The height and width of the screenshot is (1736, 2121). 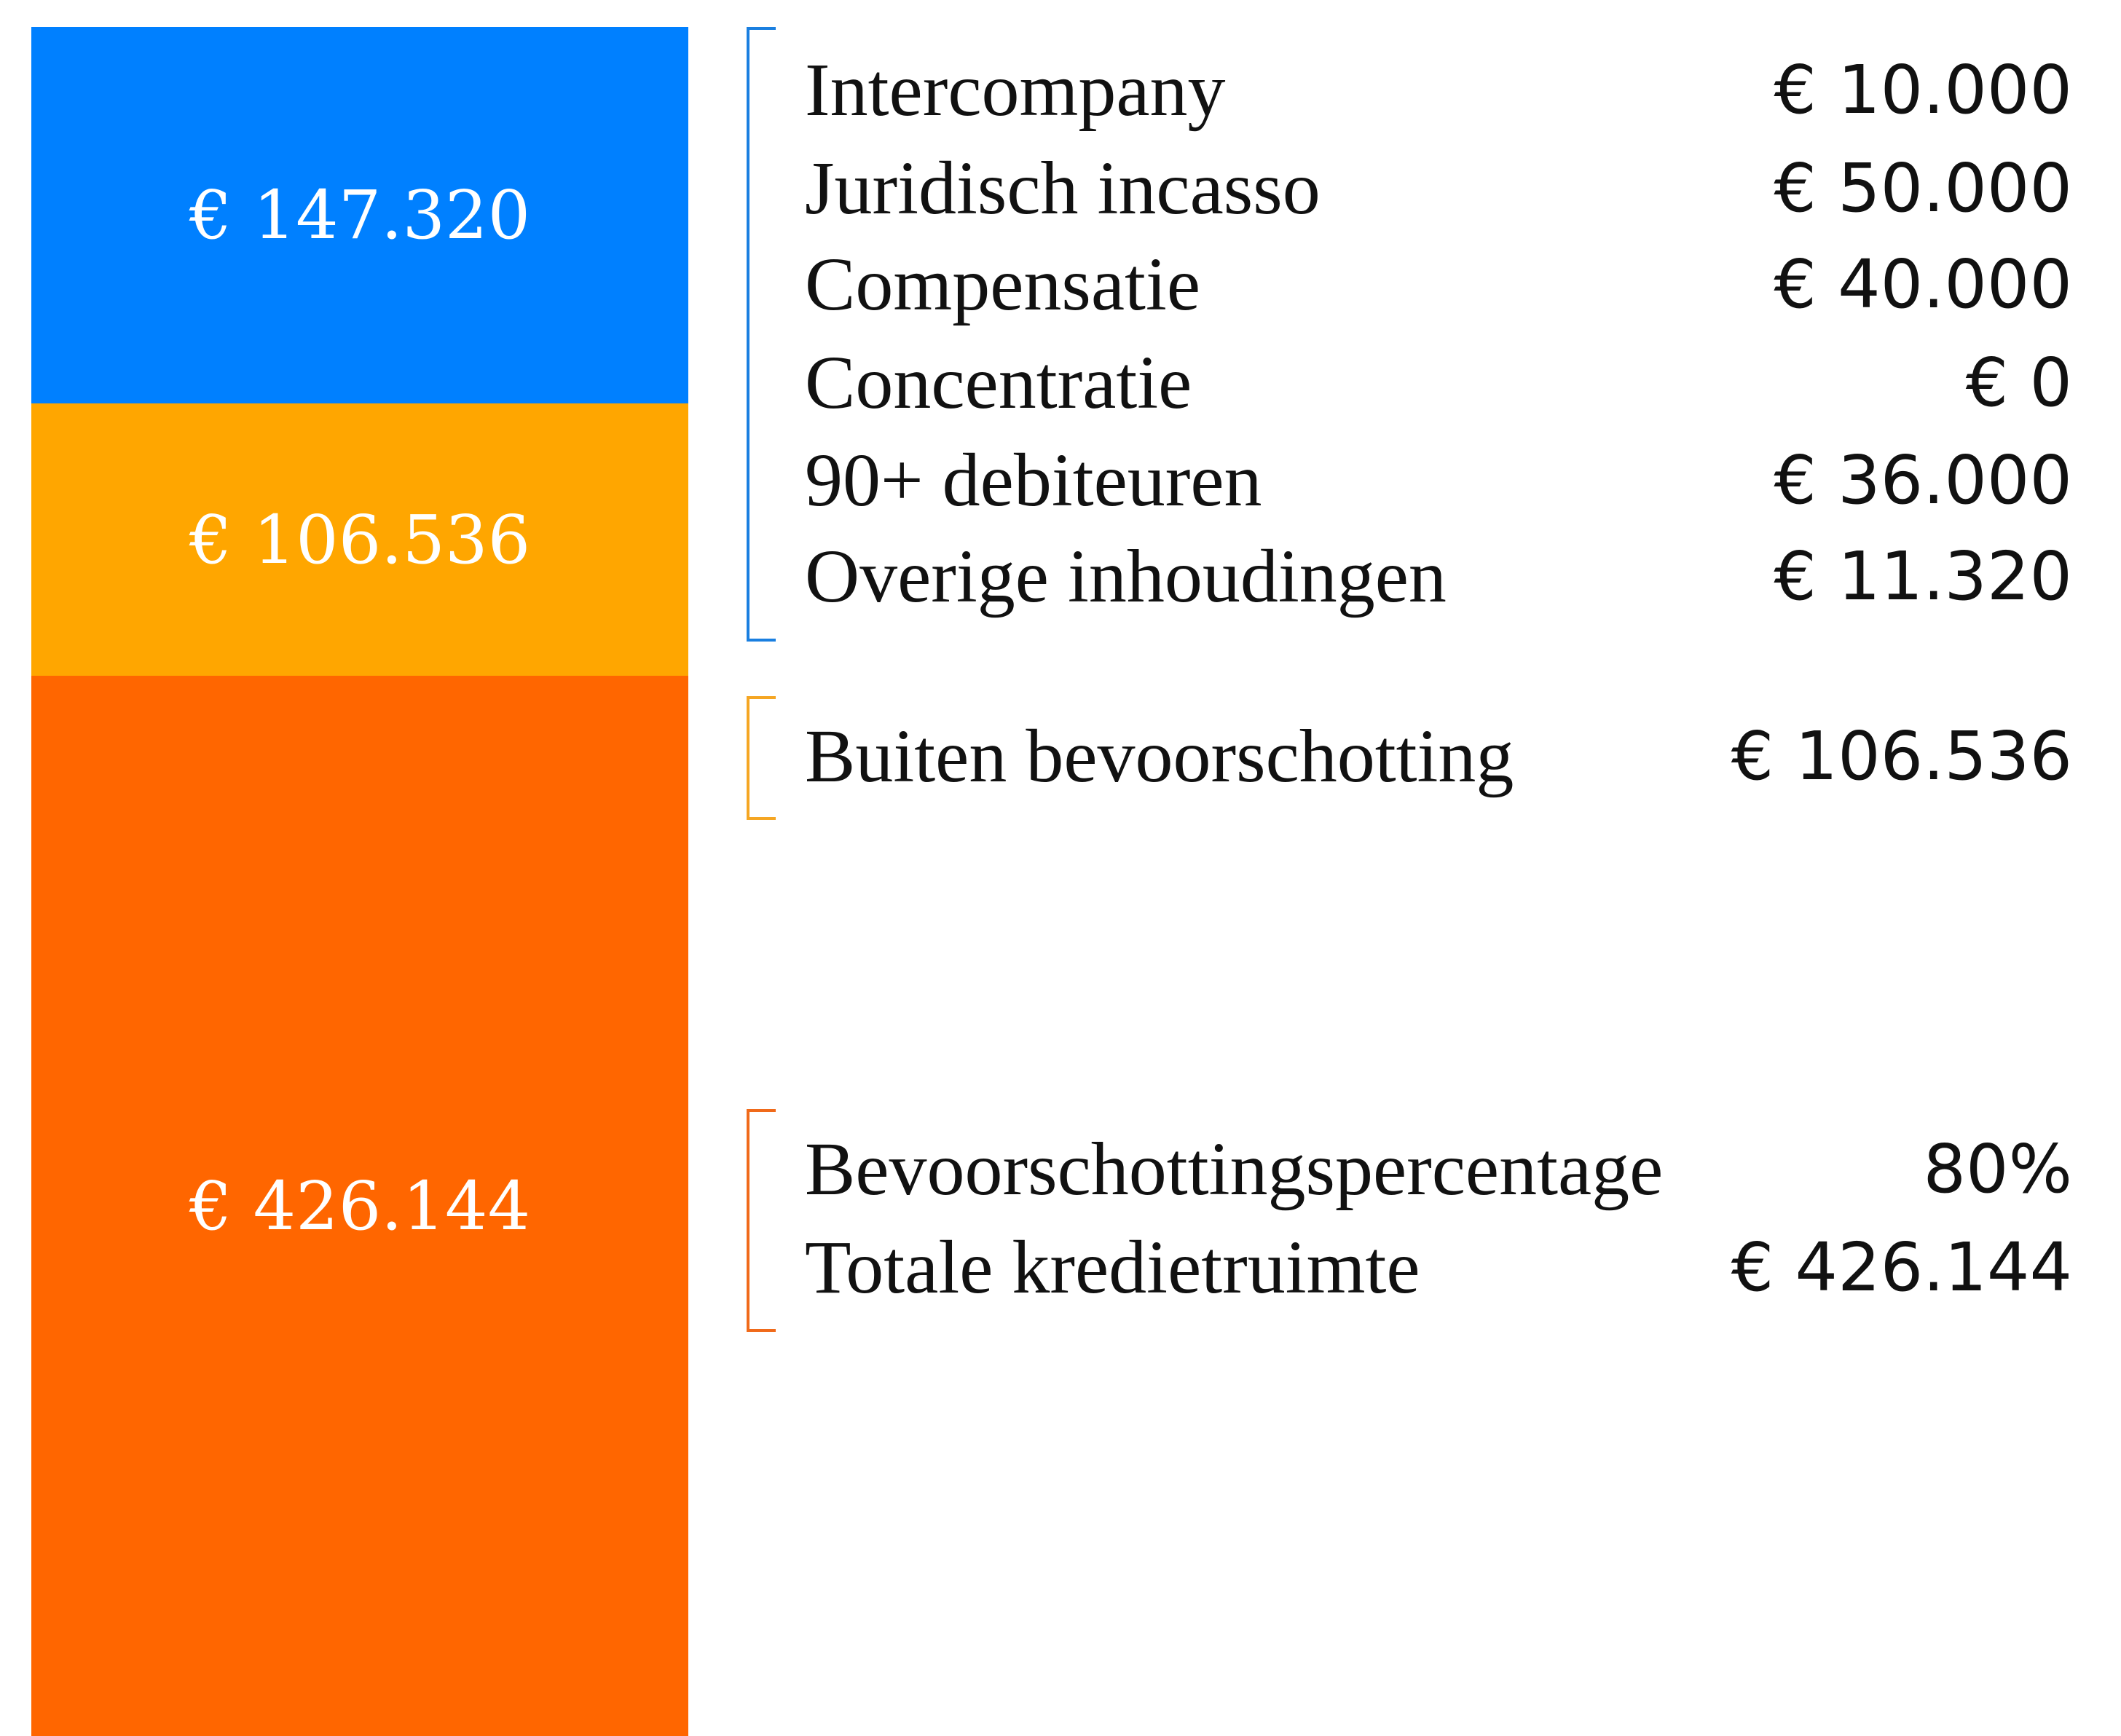 What do you see at coordinates (1923, 480) in the screenshot?
I see `row-value: € 36.000` at bounding box center [1923, 480].